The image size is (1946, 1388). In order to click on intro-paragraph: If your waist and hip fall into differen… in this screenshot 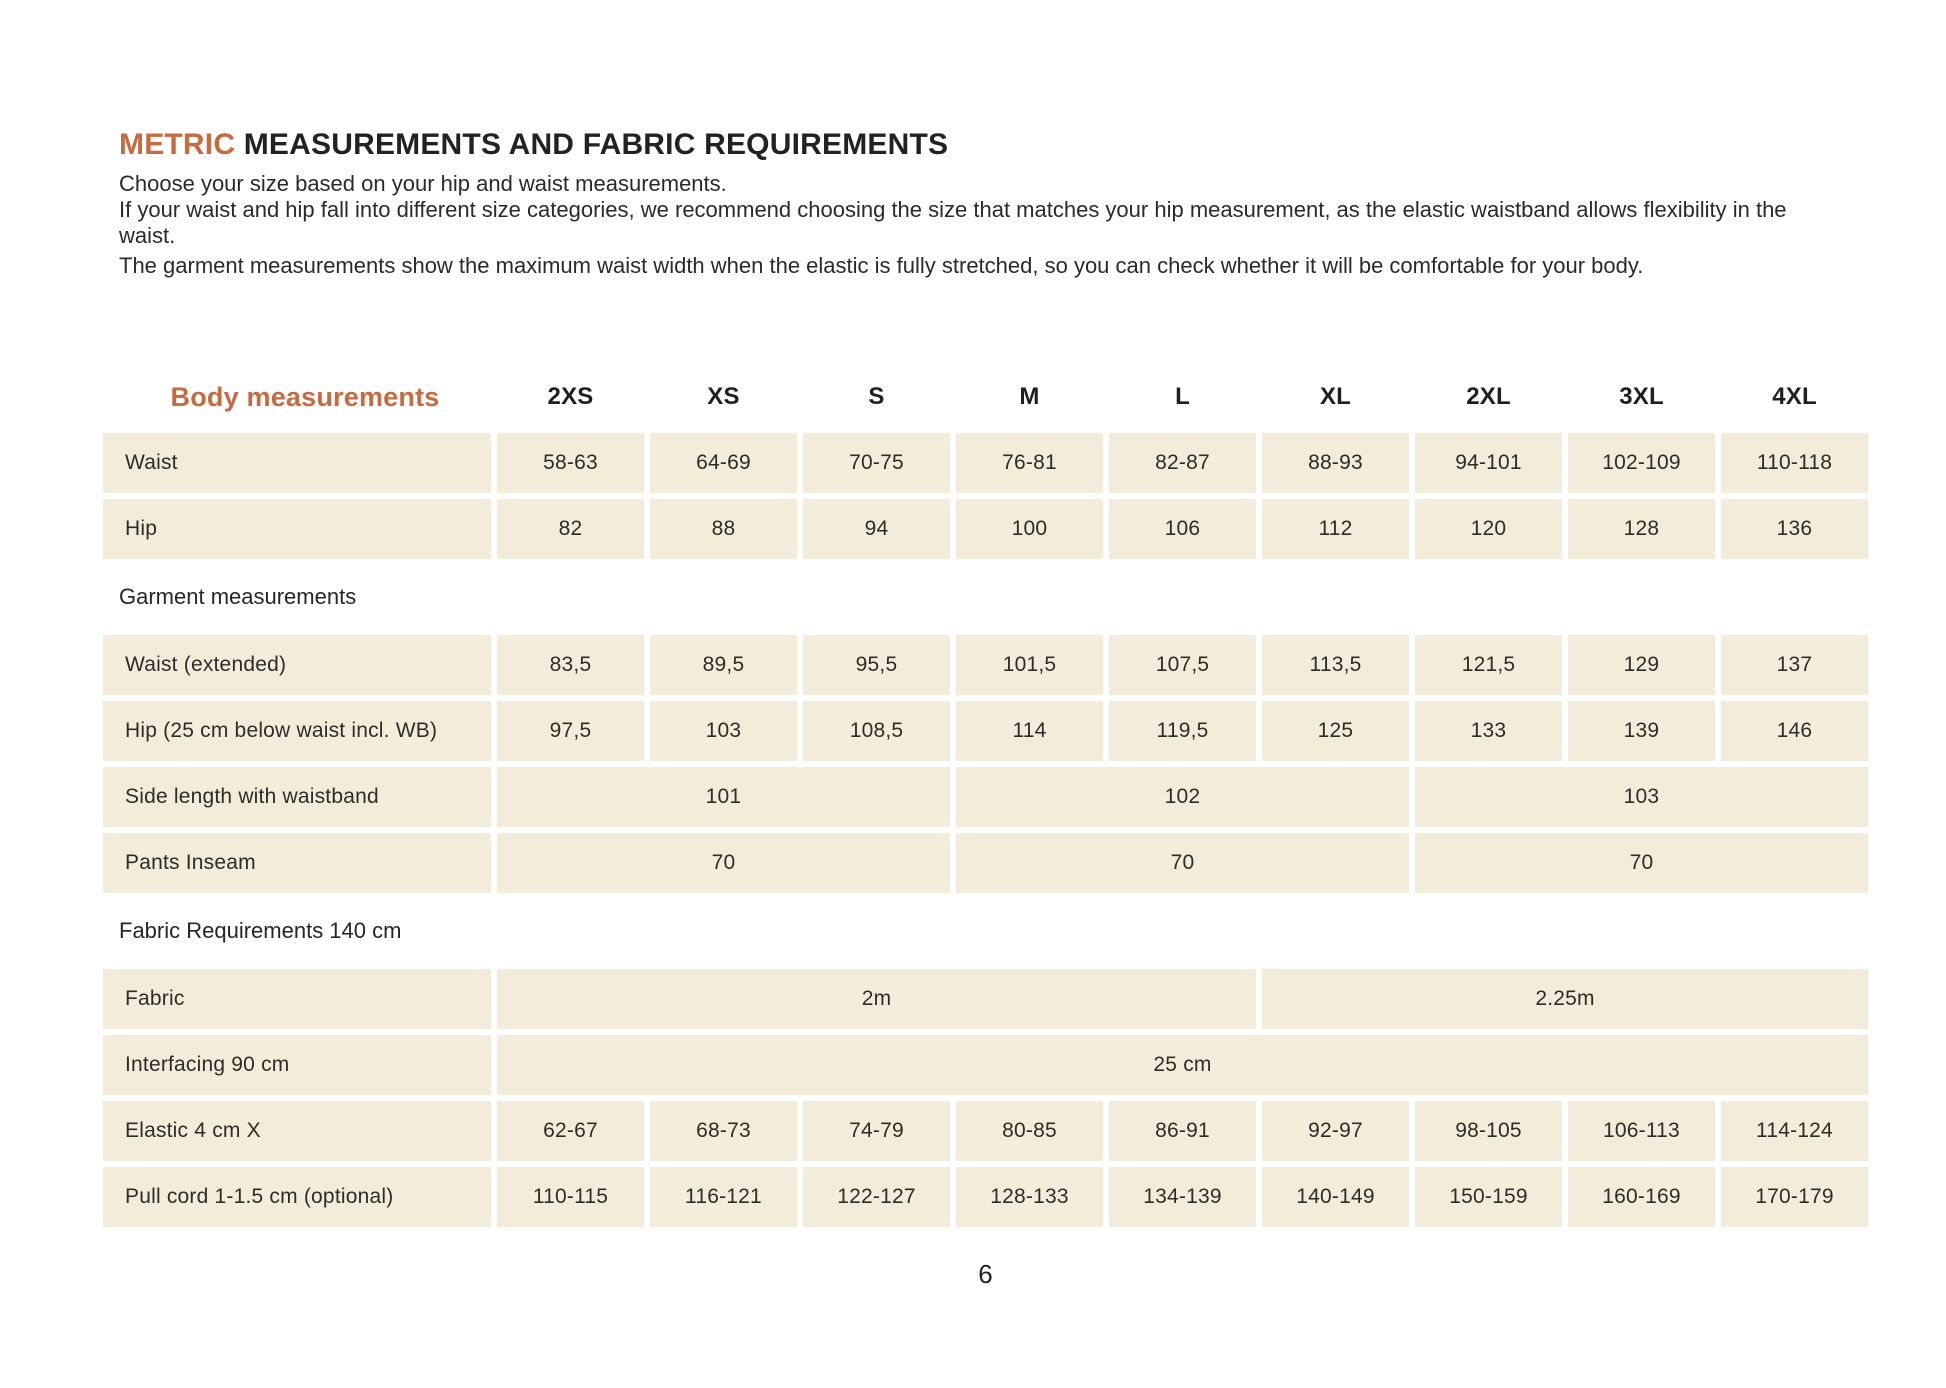, I will do `click(953, 222)`.